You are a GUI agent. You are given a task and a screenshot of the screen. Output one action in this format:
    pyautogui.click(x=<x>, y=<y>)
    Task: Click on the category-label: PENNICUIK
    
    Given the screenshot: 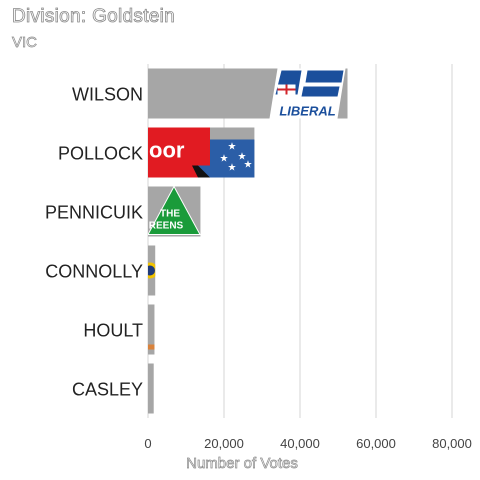 What is the action you would take?
    pyautogui.click(x=94, y=213)
    